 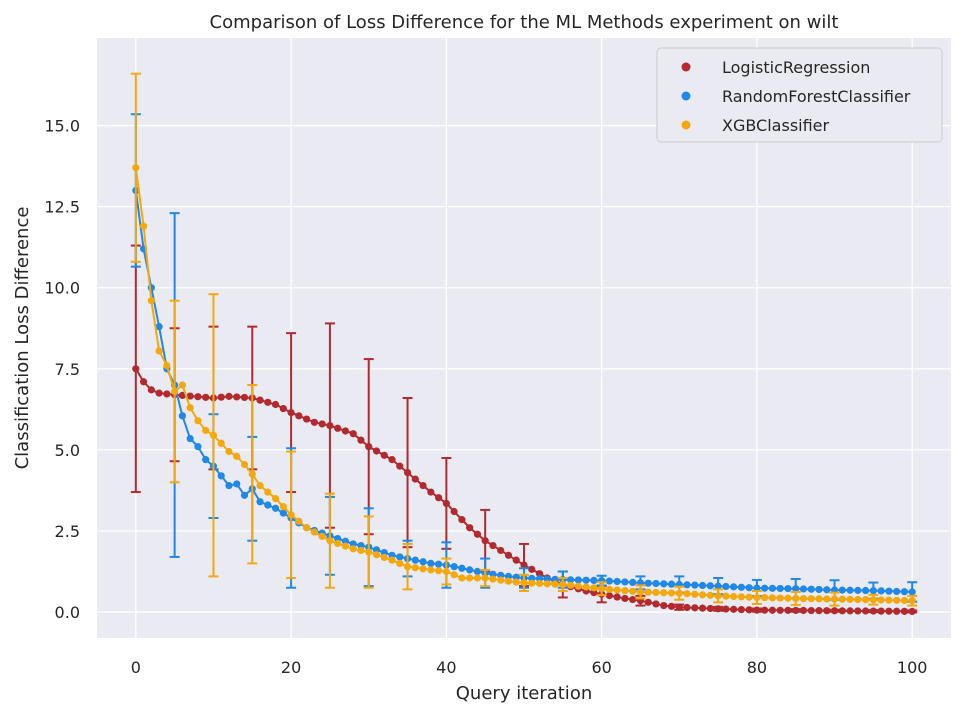 What do you see at coordinates (601, 667) in the screenshot?
I see `x-tick-label: 60` at bounding box center [601, 667].